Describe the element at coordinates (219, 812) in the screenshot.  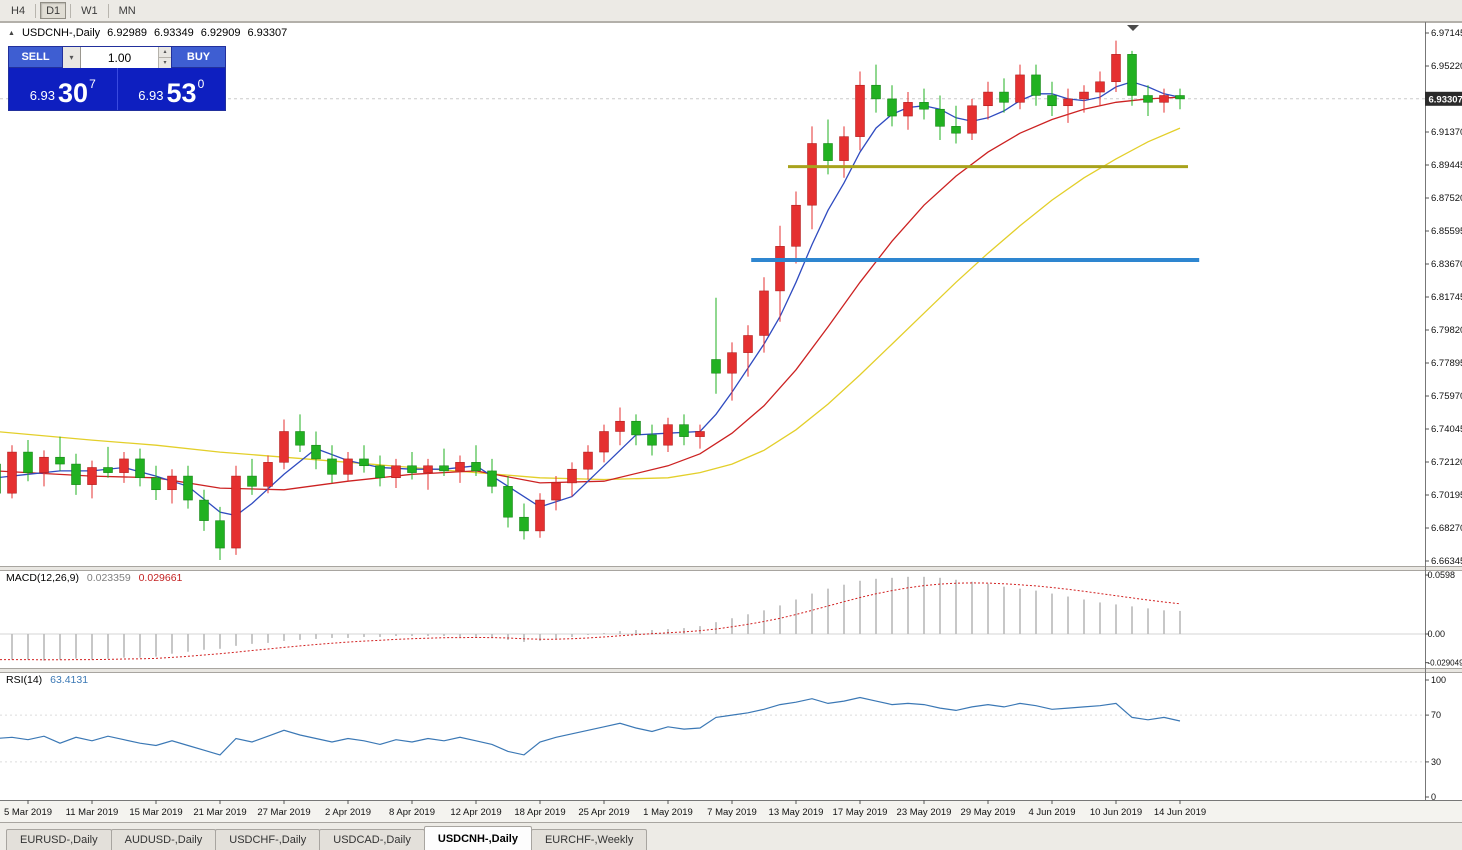
I see `date-axis-label: 21 Mar 2019` at that location.